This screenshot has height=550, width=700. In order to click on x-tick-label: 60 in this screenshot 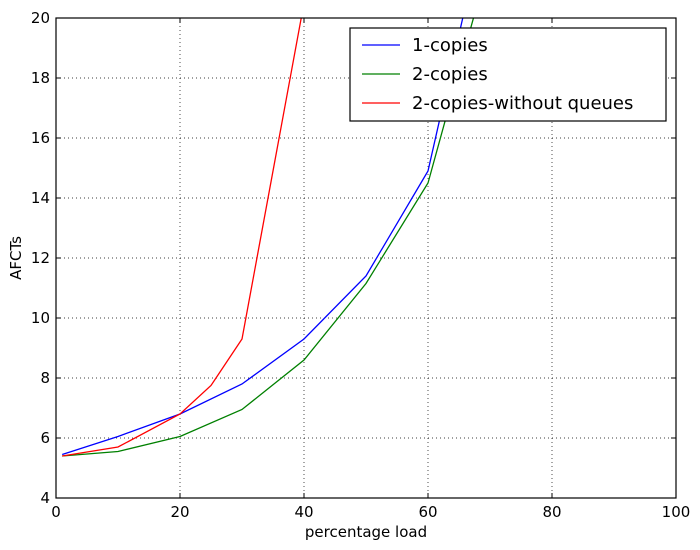, I will do `click(427, 512)`.